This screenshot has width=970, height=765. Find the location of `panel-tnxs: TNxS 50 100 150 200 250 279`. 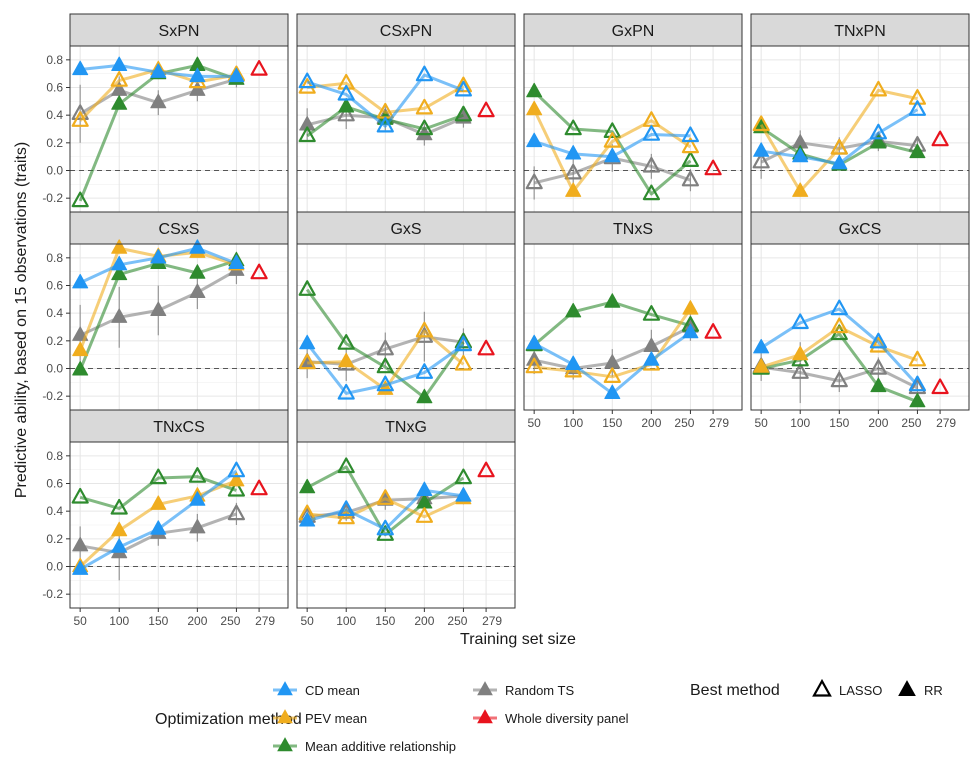

panel-tnxs: TNxS 50 100 150 200 250 279 is located at coordinates (633, 320).